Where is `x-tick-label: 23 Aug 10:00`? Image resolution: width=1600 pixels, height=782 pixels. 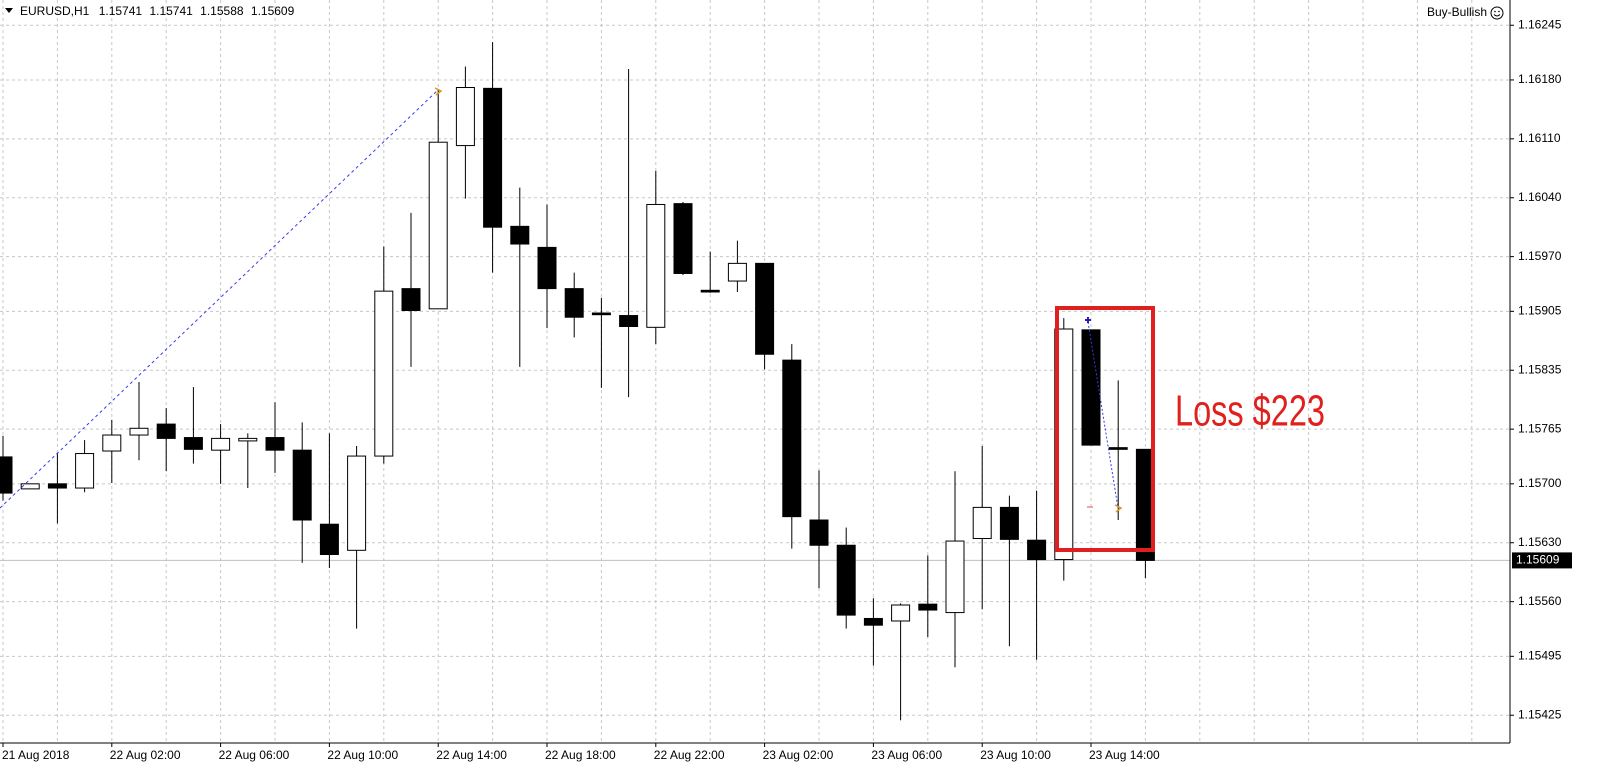
x-tick-label: 23 Aug 10:00 is located at coordinates (1015, 755).